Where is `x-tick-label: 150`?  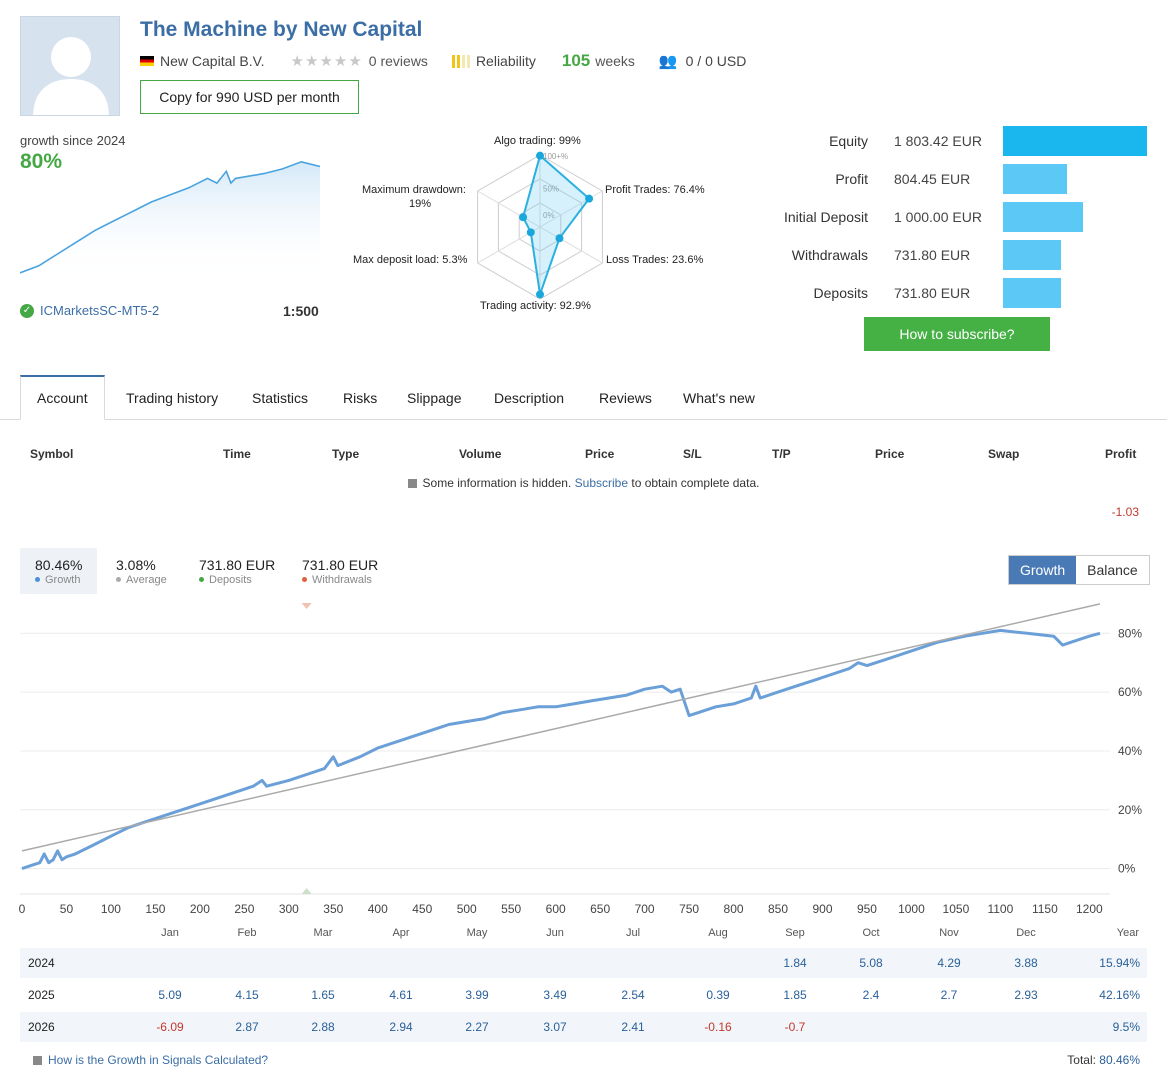
x-tick-label: 150 is located at coordinates (155, 909).